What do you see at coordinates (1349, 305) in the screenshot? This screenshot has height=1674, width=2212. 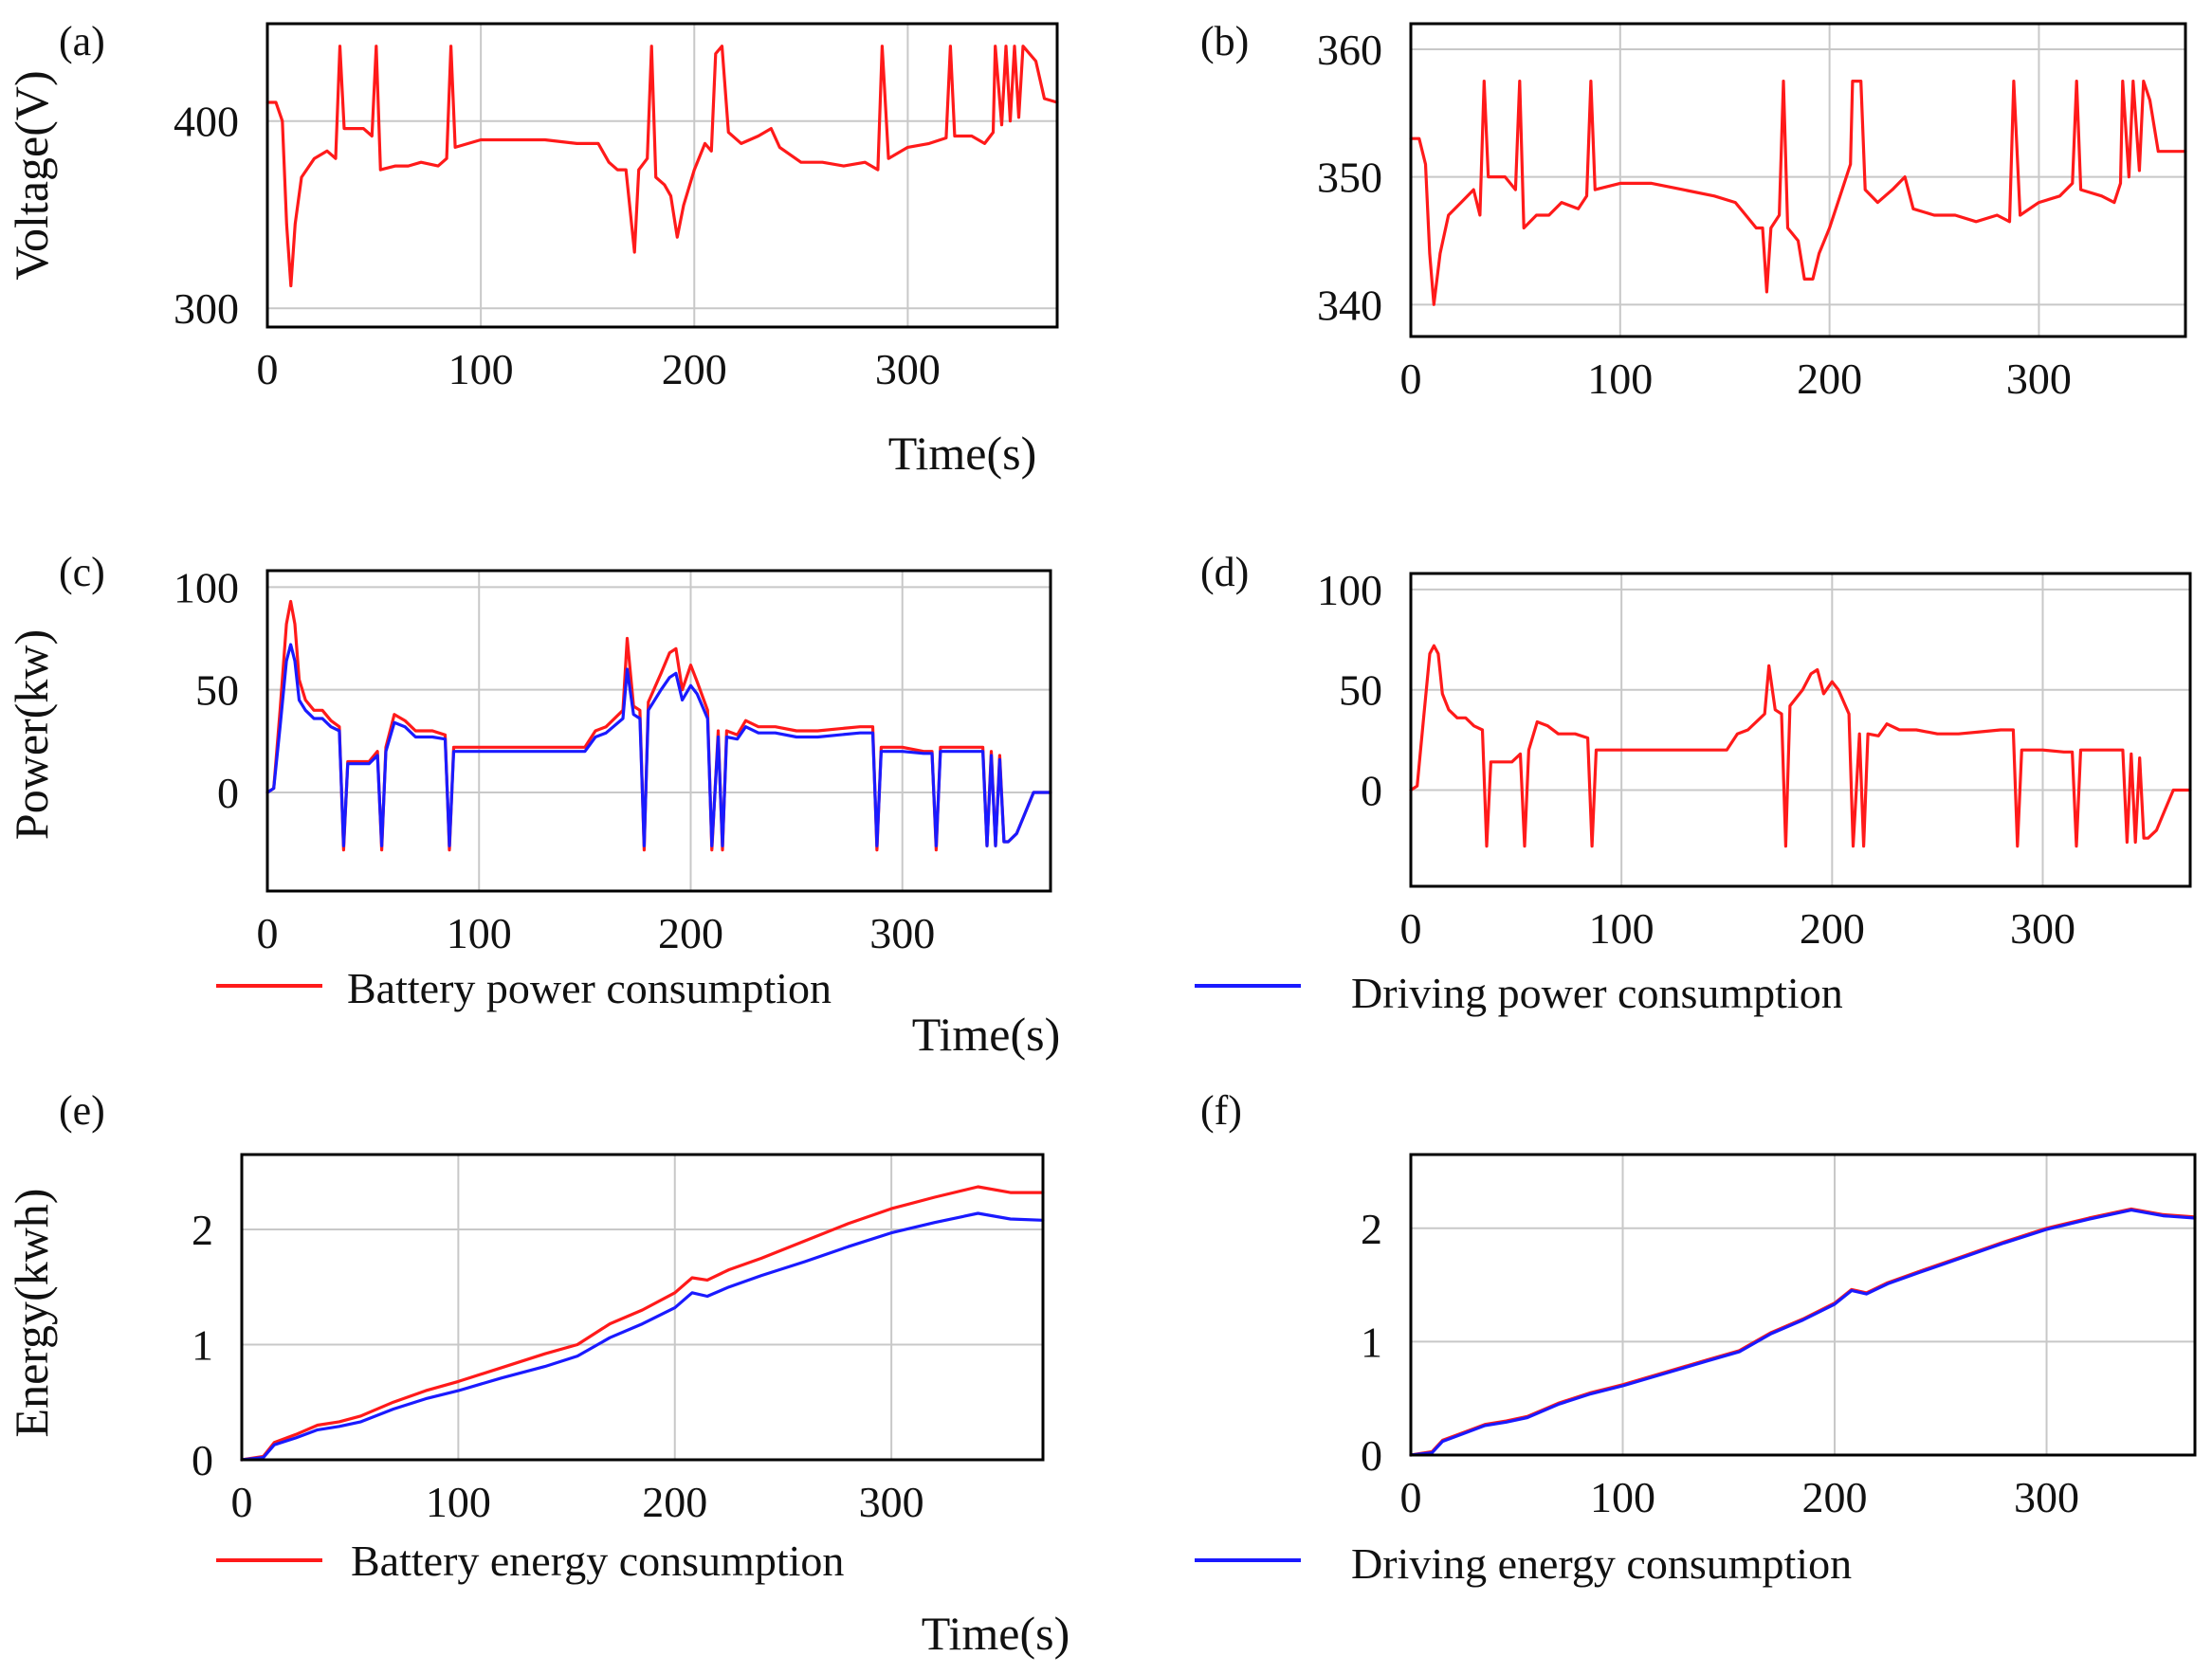 I see `y-tick-label: 340` at bounding box center [1349, 305].